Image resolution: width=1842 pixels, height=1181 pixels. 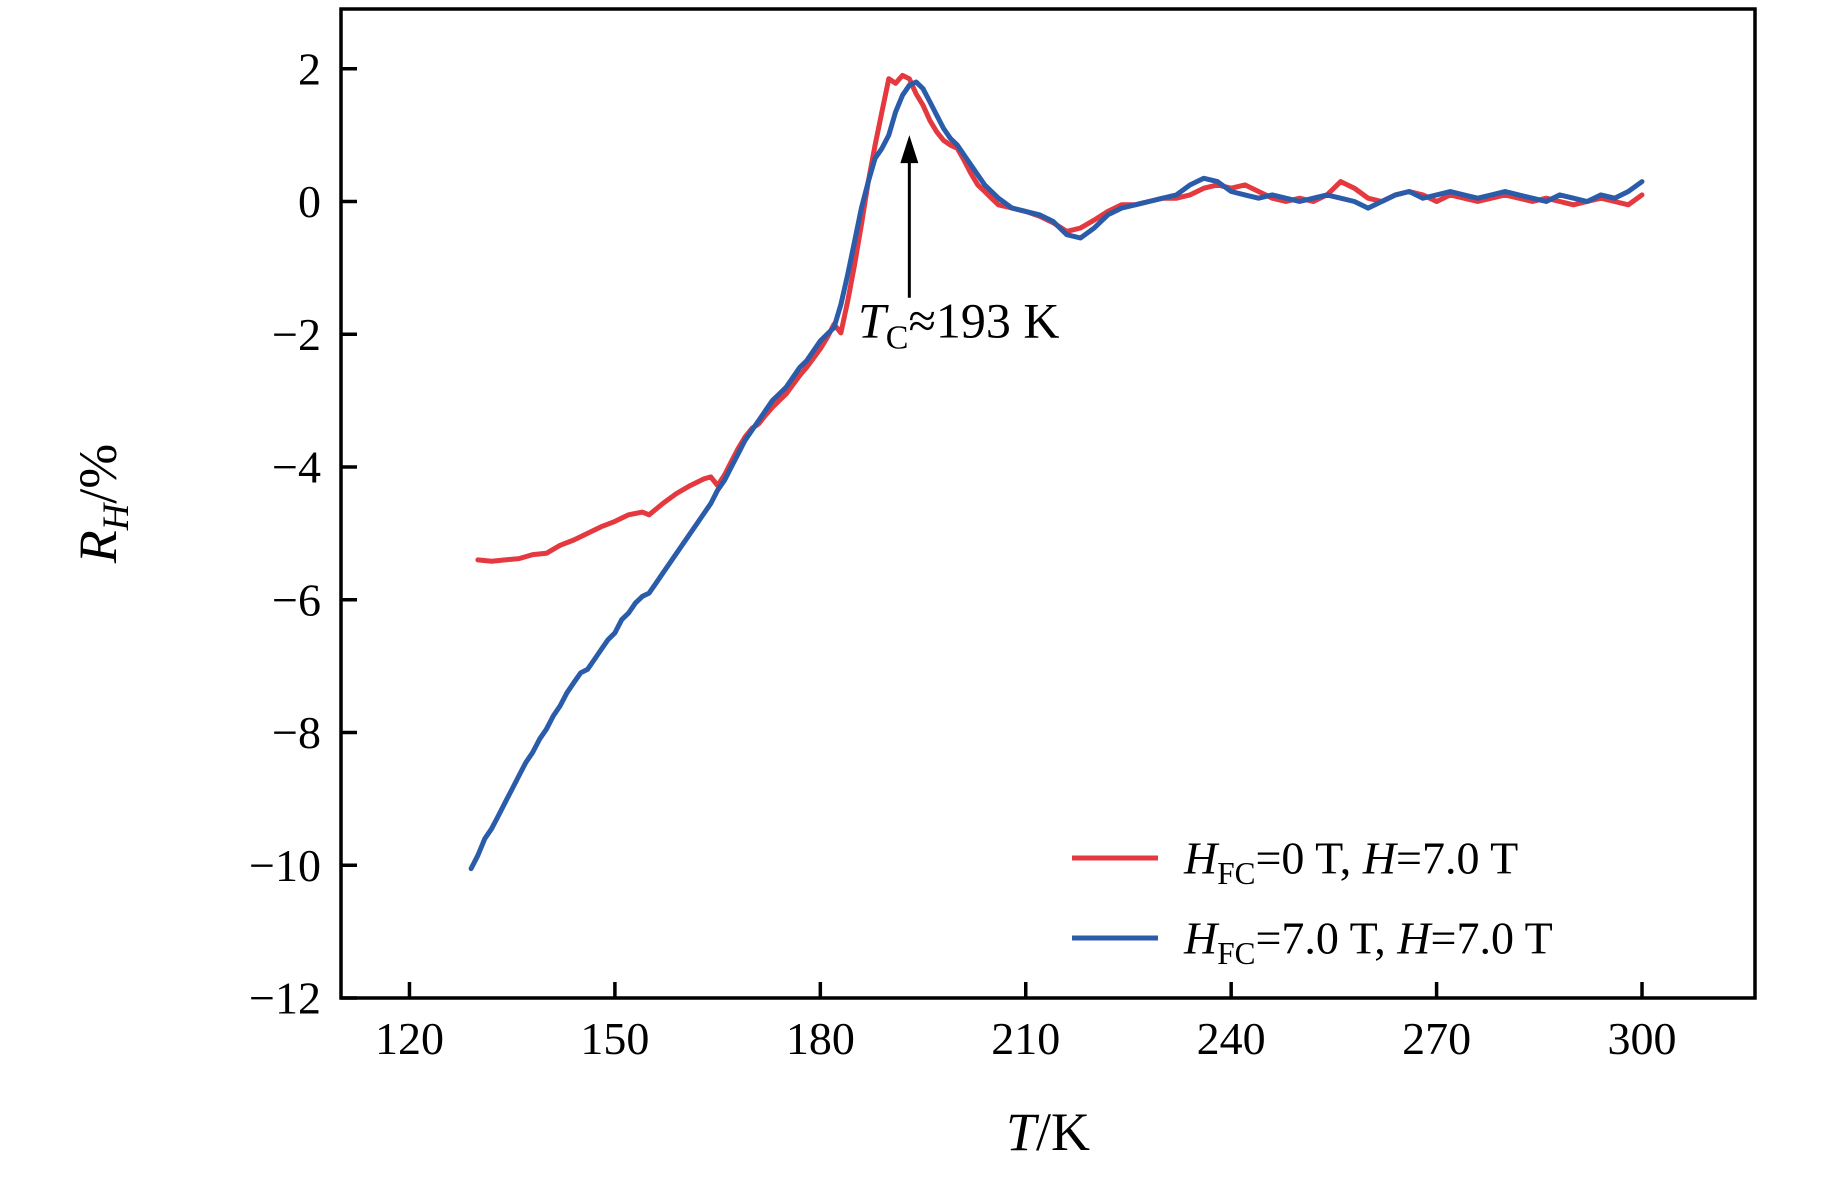 What do you see at coordinates (309, 201) in the screenshot?
I see `y-tick-label: 0` at bounding box center [309, 201].